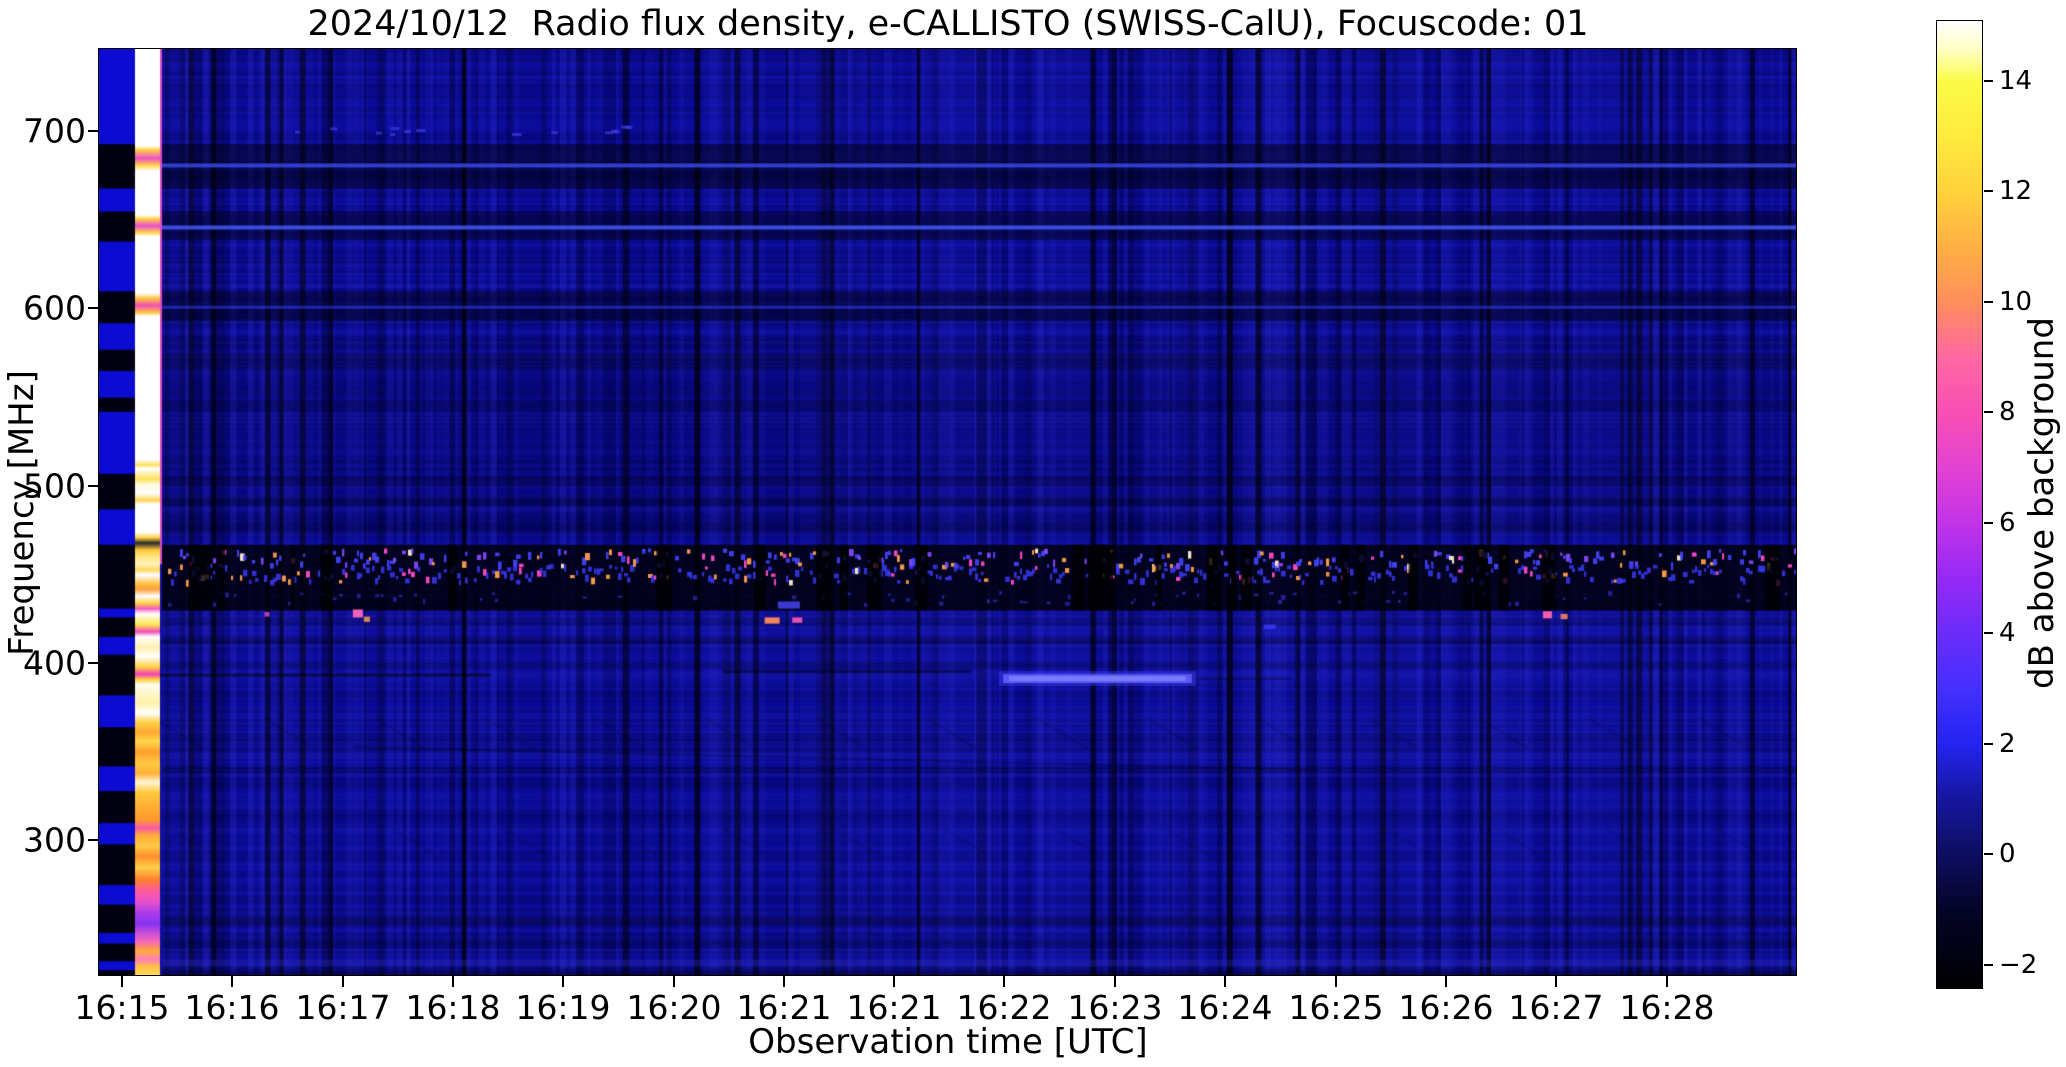  Describe the element at coordinates (232, 1007) in the screenshot. I see `x-tick-label: 16:16` at that location.